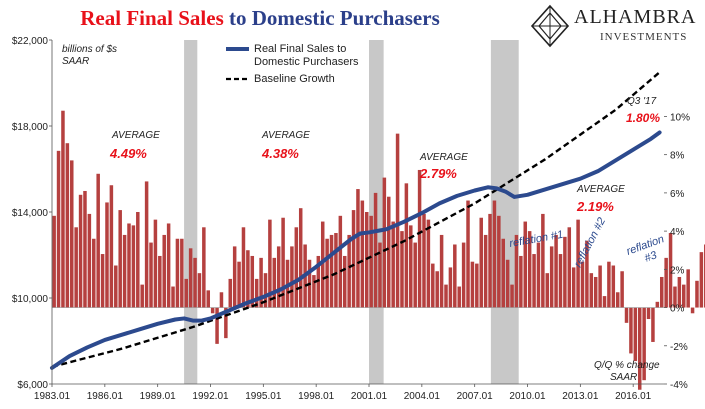 The width and height of the screenshot is (705, 409). What do you see at coordinates (52, 396) in the screenshot?
I see `x-tick-label-0: 1983.01` at bounding box center [52, 396].